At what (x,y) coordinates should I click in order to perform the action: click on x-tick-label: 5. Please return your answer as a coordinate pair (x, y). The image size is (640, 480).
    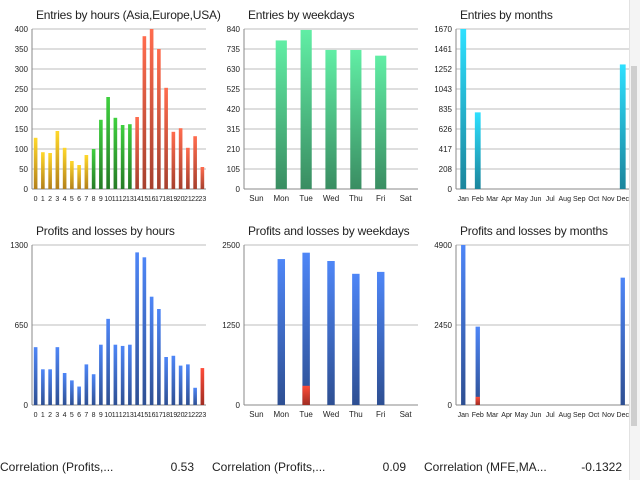
    Looking at the image, I should click on (72, 199).